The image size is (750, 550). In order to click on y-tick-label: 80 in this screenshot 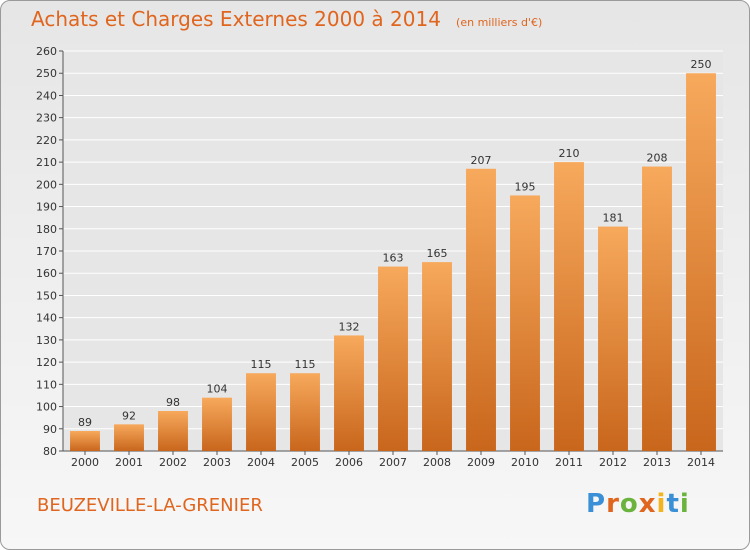, I will do `click(50, 451)`.